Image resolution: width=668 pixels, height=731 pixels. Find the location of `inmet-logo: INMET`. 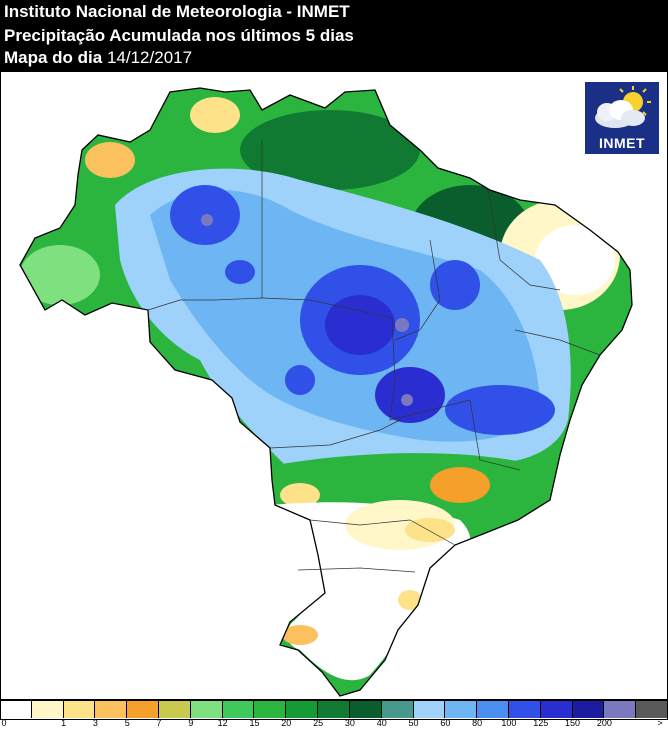

inmet-logo: INMET is located at coordinates (622, 118).